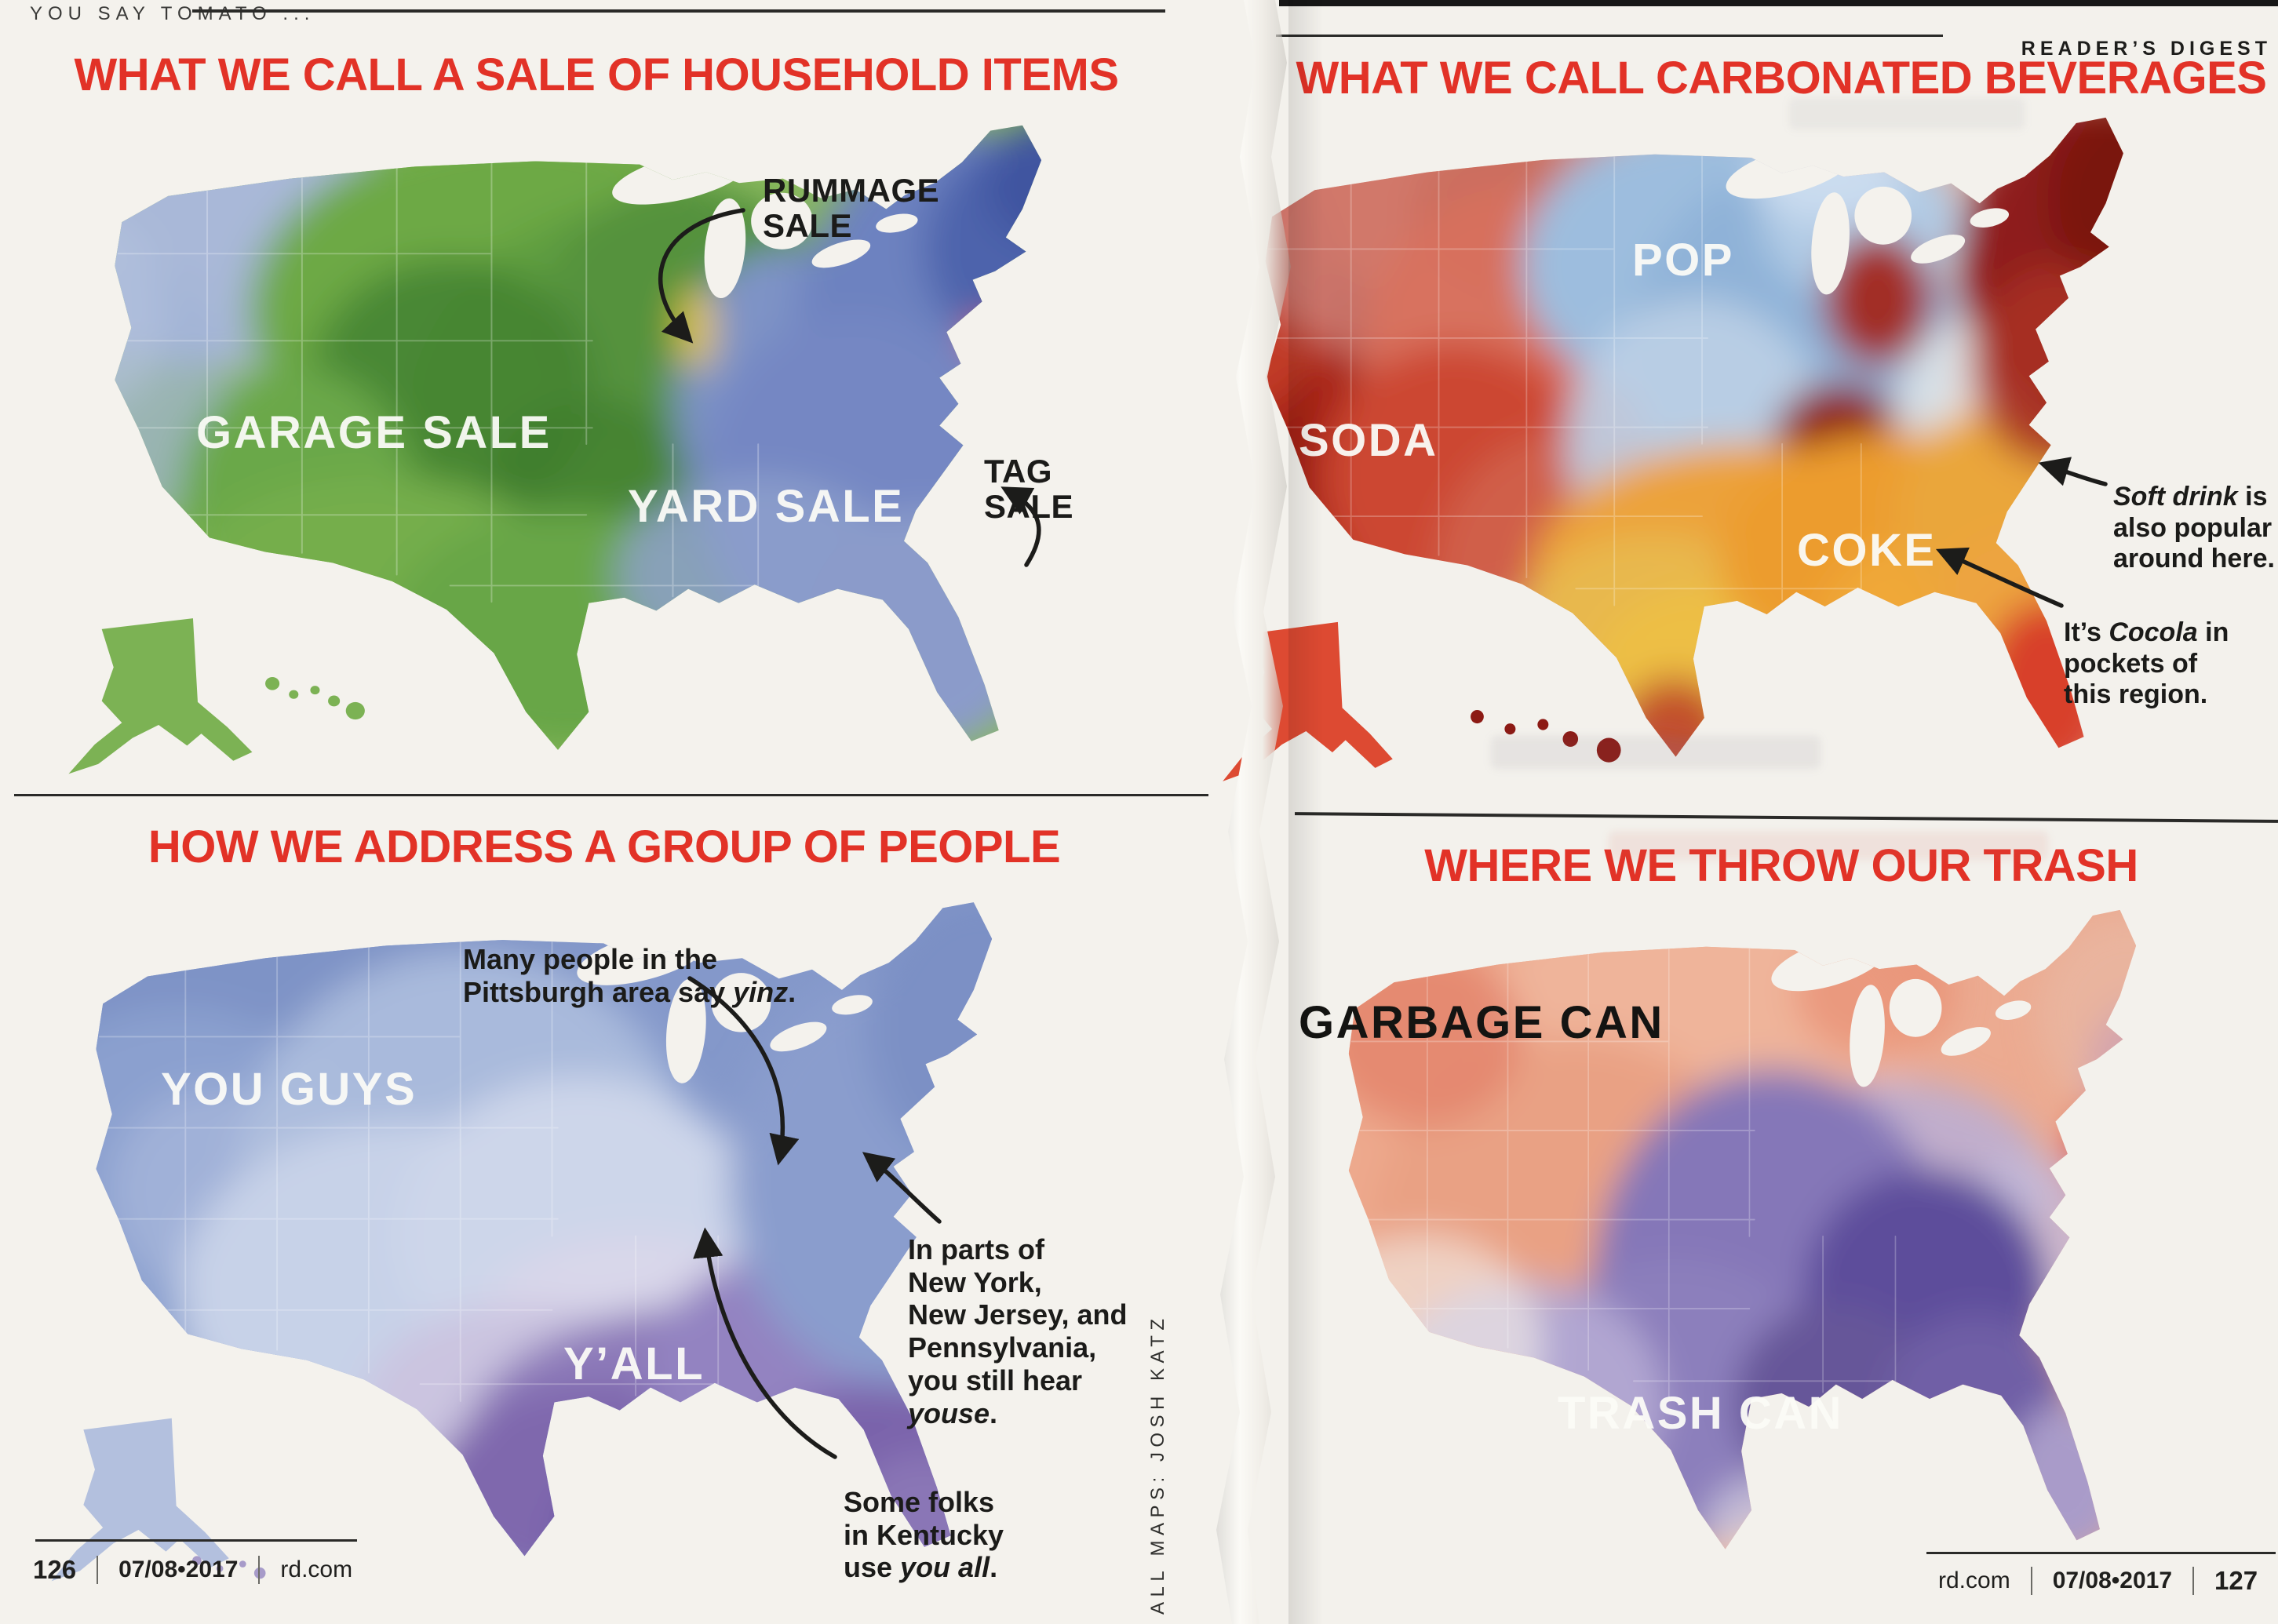 This screenshot has height=1624, width=2278. What do you see at coordinates (1609, 36) in the screenshot?
I see `top-rule-right` at bounding box center [1609, 36].